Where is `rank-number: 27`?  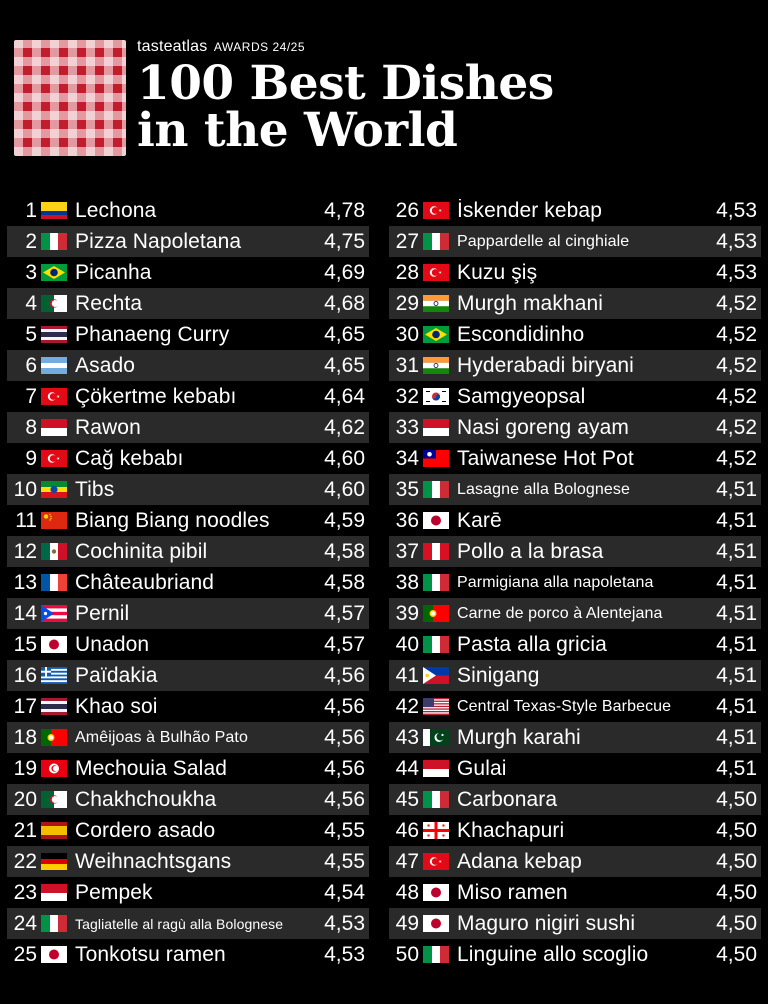 rank-number: 27 is located at coordinates (407, 241).